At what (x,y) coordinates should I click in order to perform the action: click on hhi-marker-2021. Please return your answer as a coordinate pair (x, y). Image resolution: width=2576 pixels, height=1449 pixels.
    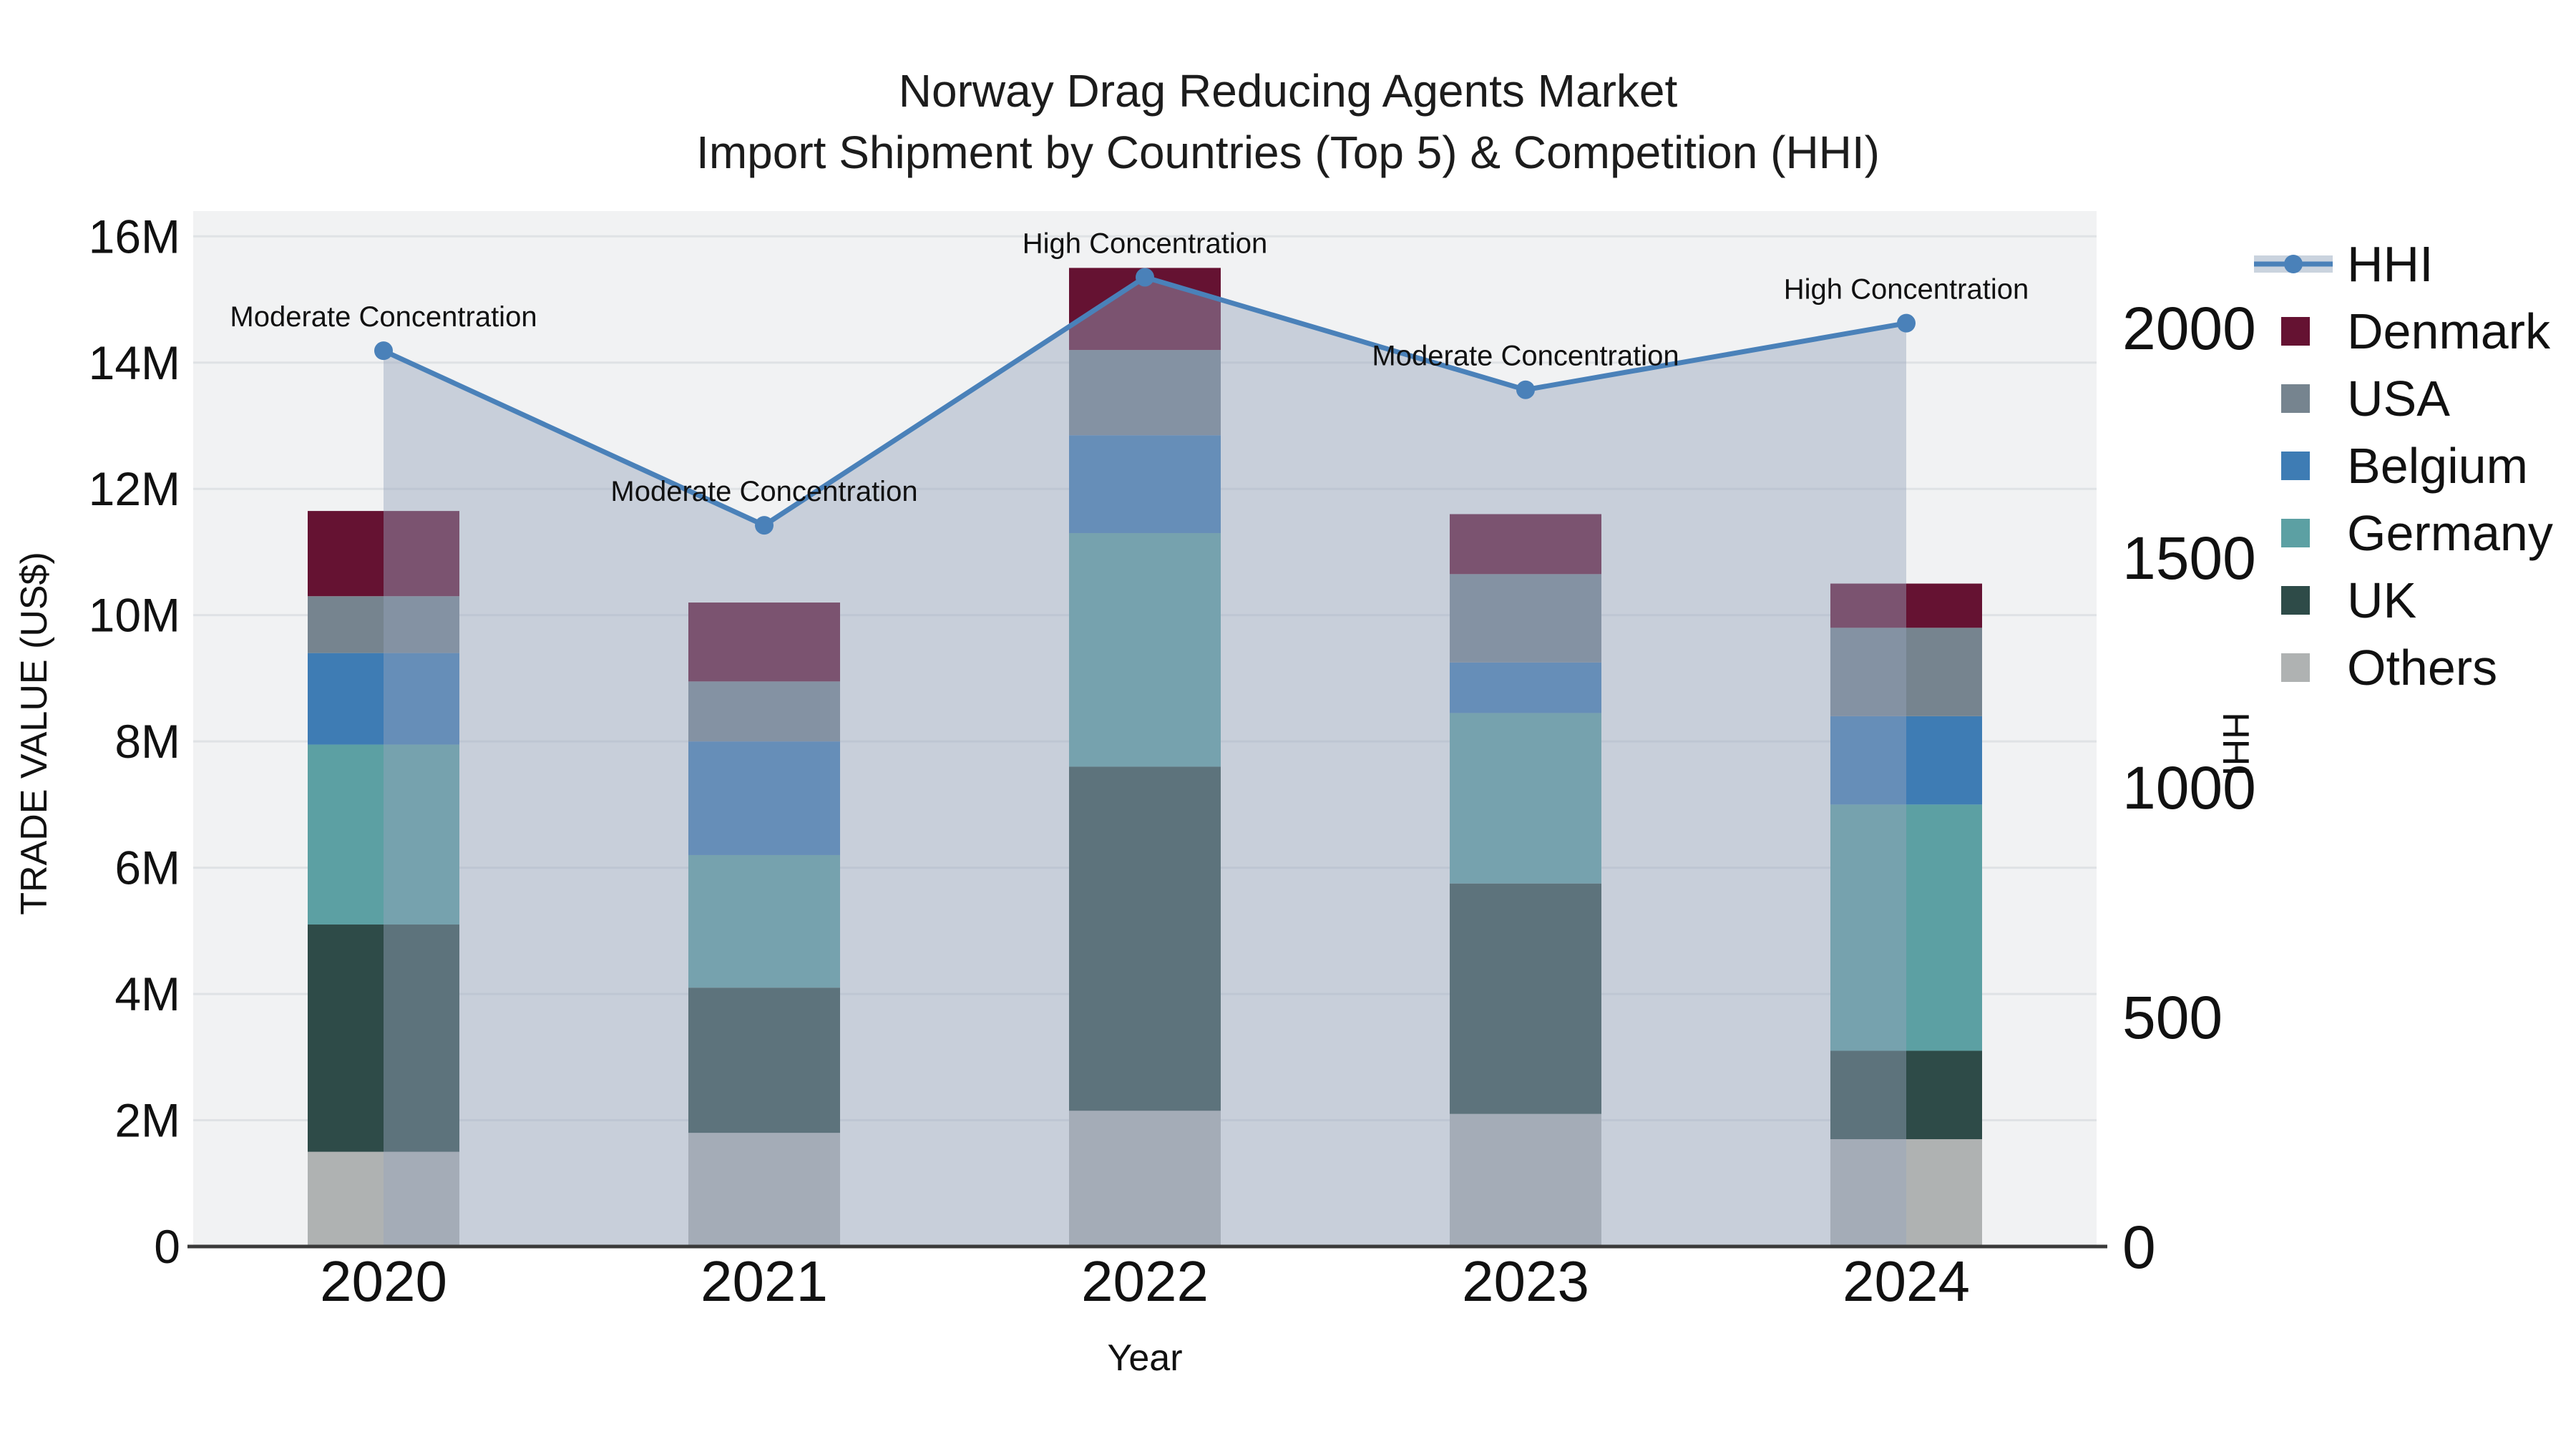
    Looking at the image, I should click on (764, 525).